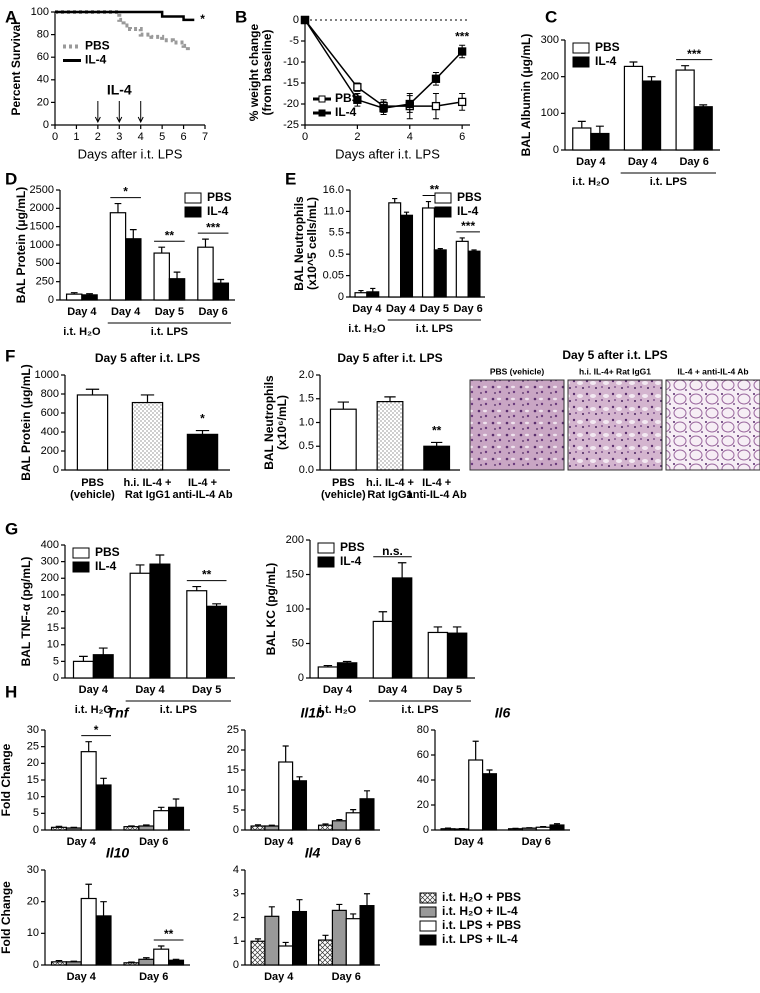 This screenshot has height=993, width=760. I want to click on y-tick-label: 1500, so click(42, 227).